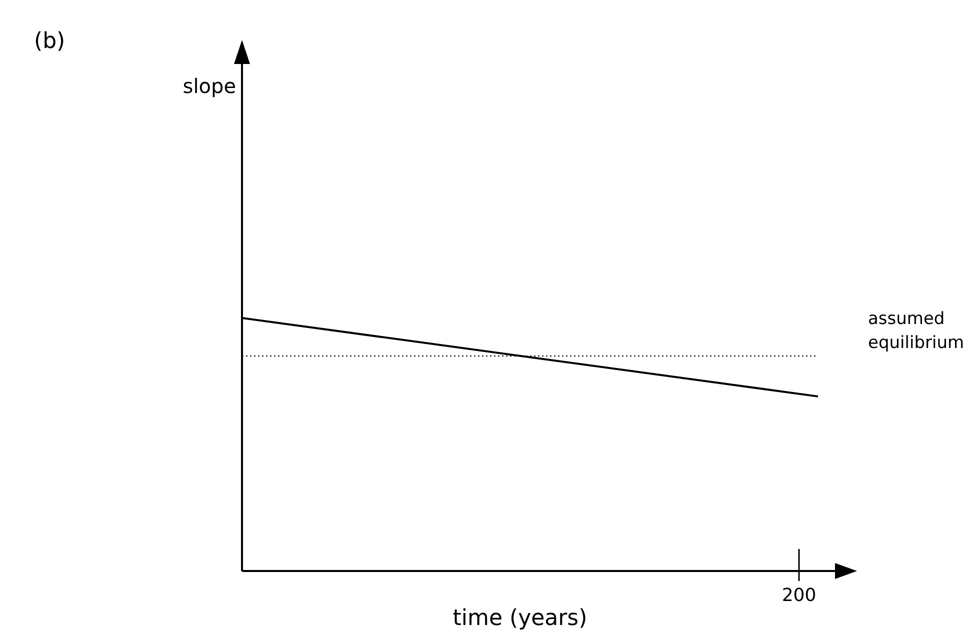 This screenshot has width=980, height=641. What do you see at coordinates (916, 330) in the screenshot?
I see `text: assumed equilibrium` at bounding box center [916, 330].